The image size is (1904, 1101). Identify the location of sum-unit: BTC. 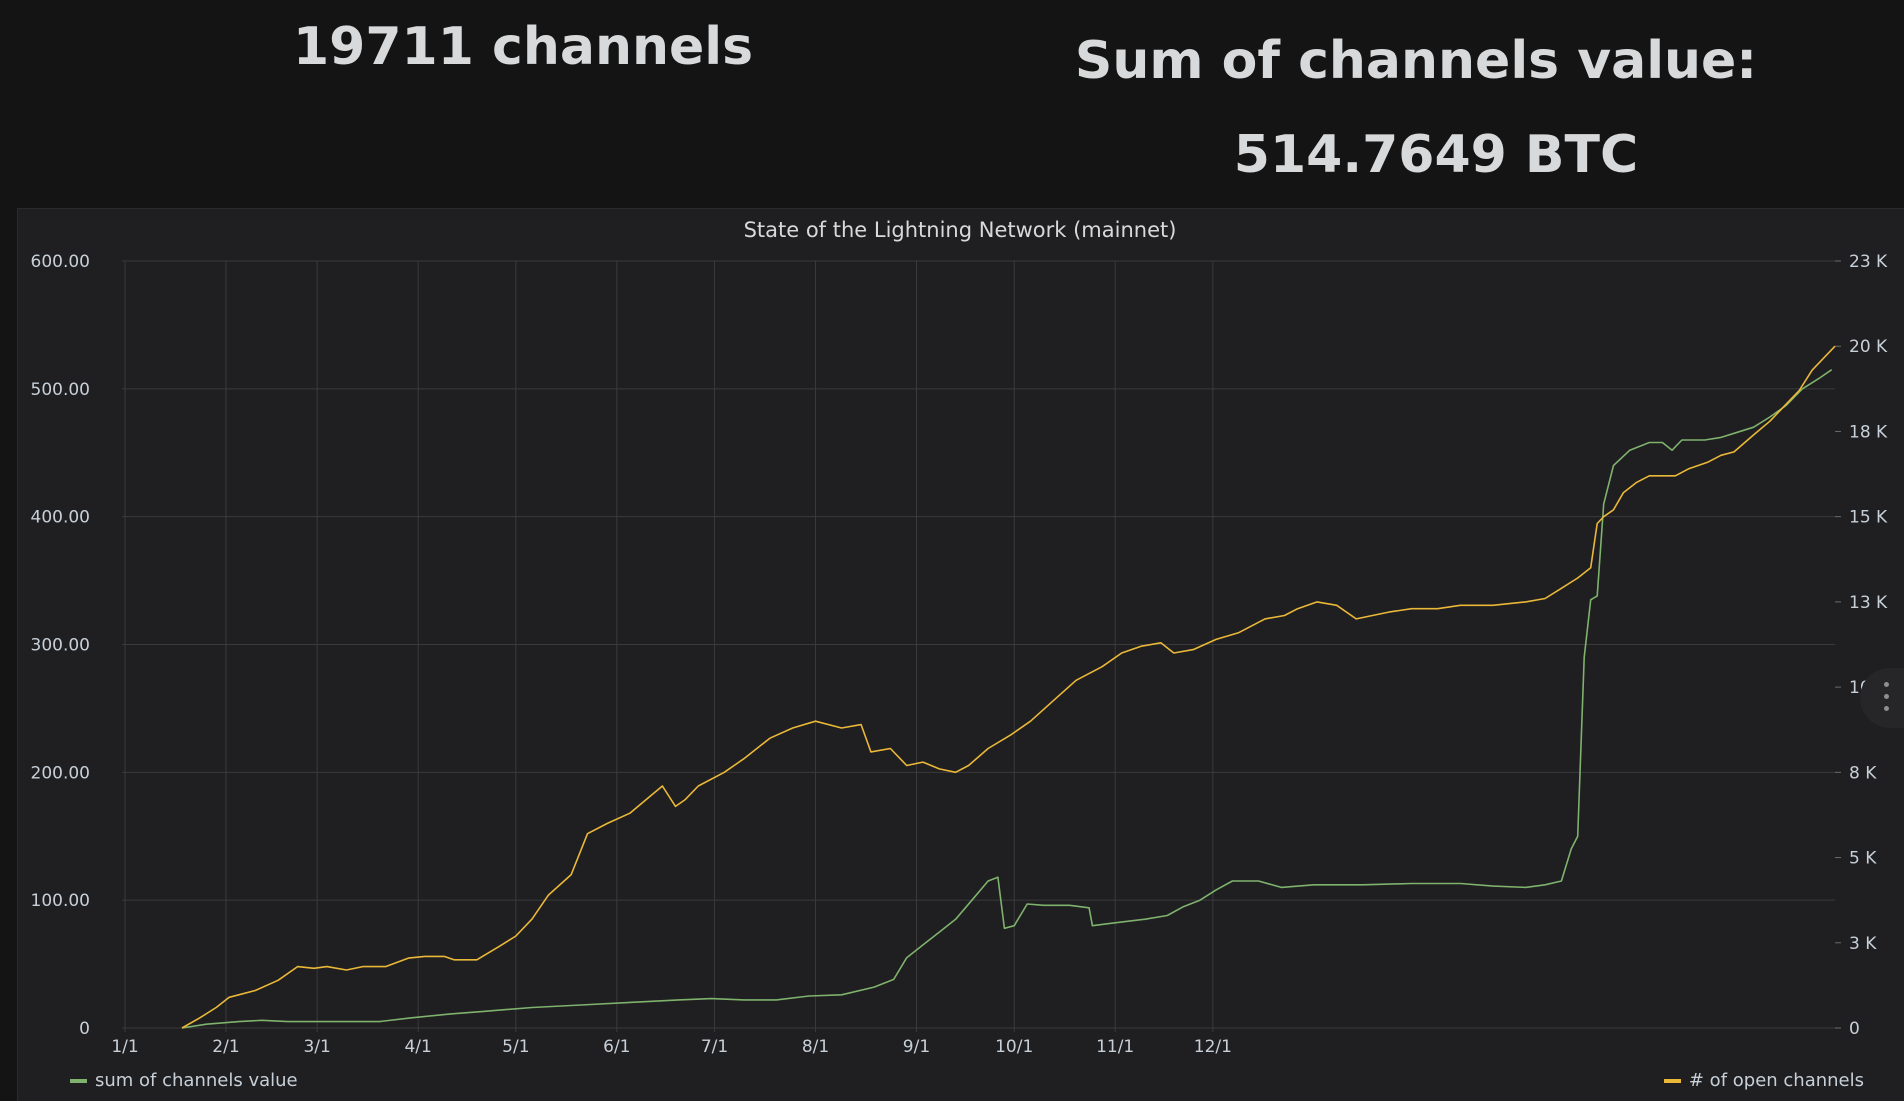
(1581, 155).